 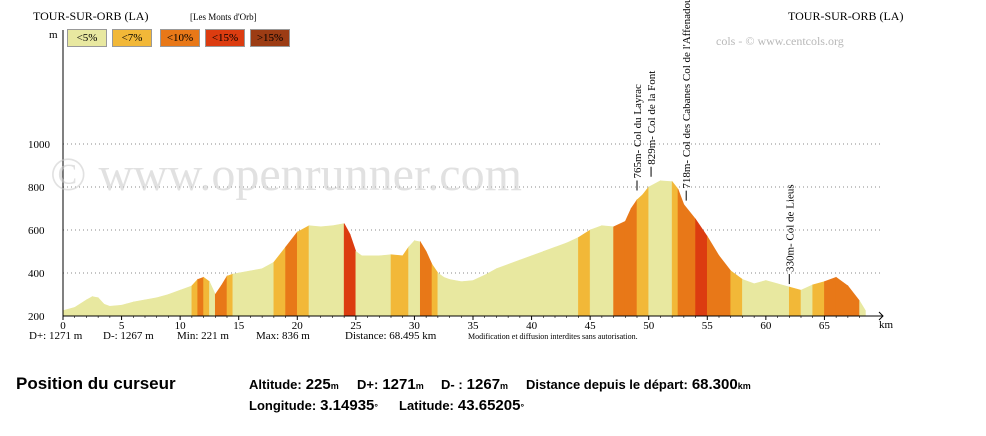 What do you see at coordinates (415, 326) in the screenshot?
I see `x-tick-label: 30` at bounding box center [415, 326].